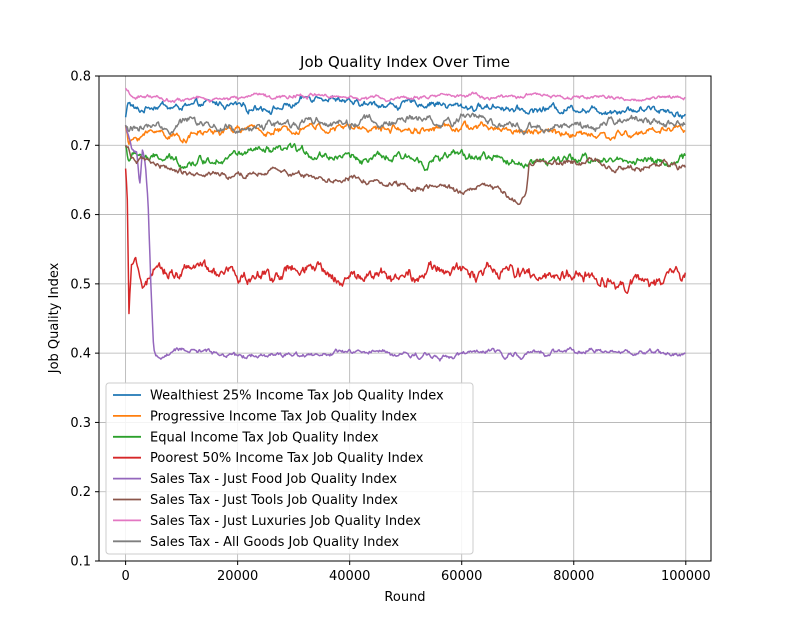 This screenshot has width=790, height=630. Describe the element at coordinates (54, 318) in the screenshot. I see `y-axis-label: Job Quality Index` at that location.